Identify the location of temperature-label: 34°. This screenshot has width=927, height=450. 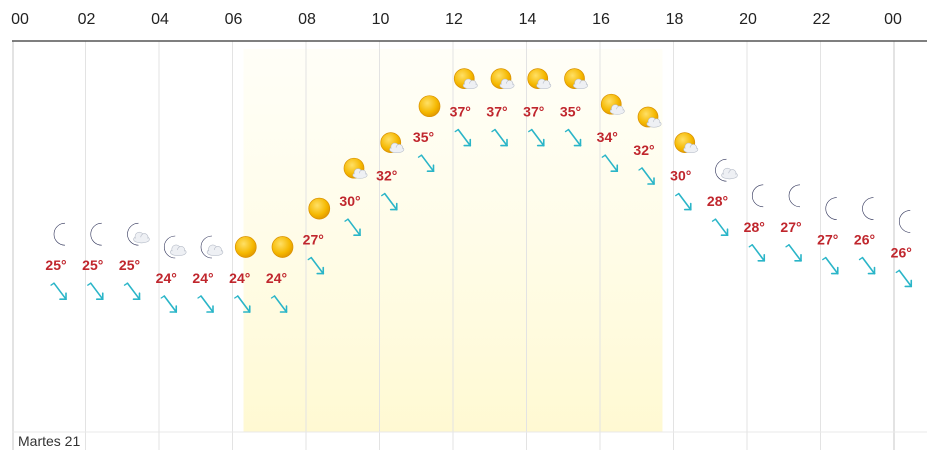
(607, 137).